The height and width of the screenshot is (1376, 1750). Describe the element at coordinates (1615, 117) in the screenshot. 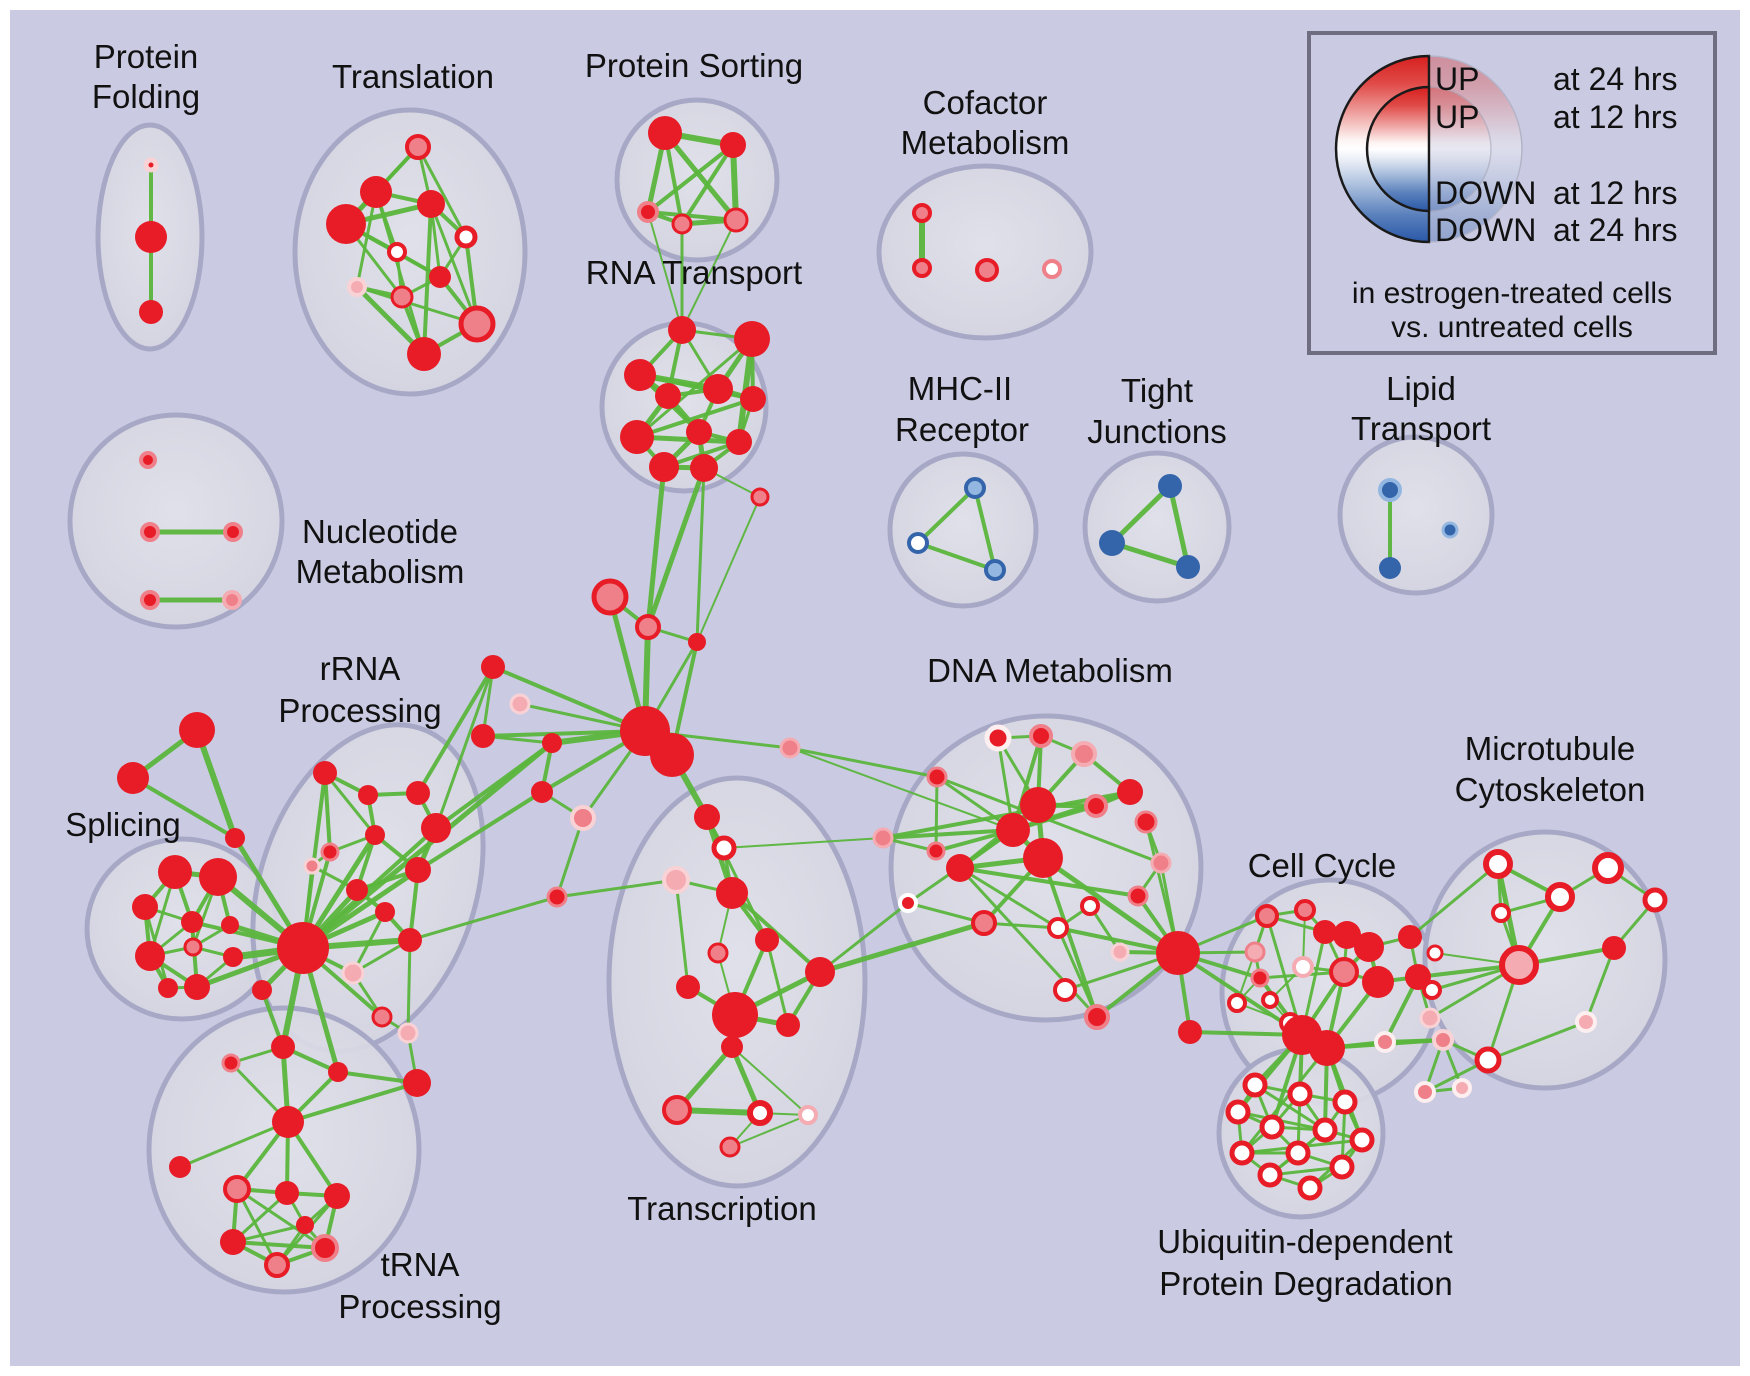

I see `legend-row-time: at 12 hrs` at that location.